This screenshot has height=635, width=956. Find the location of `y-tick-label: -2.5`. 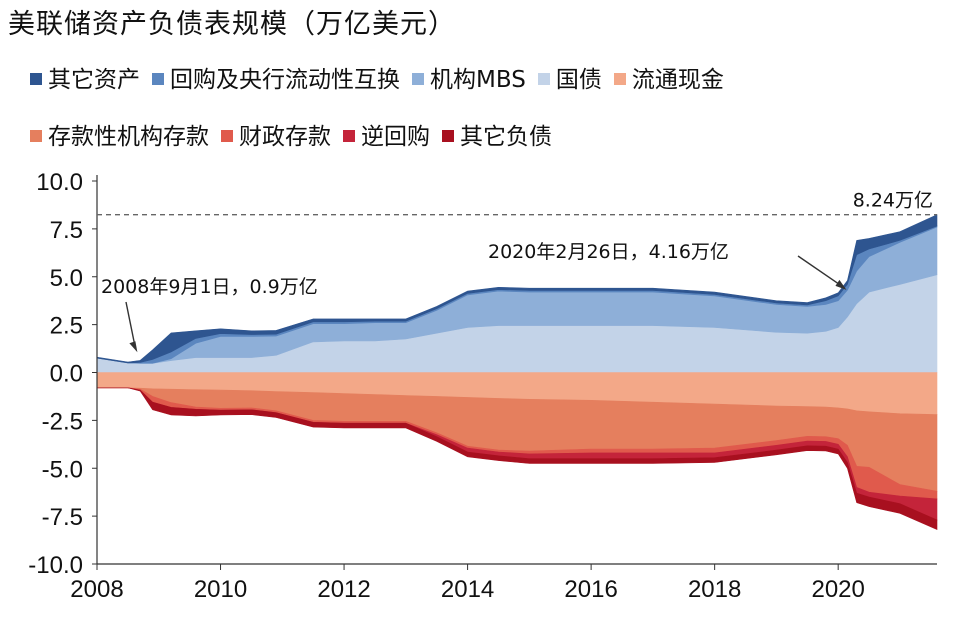

y-tick-label: -2.5 is located at coordinates (62, 421).